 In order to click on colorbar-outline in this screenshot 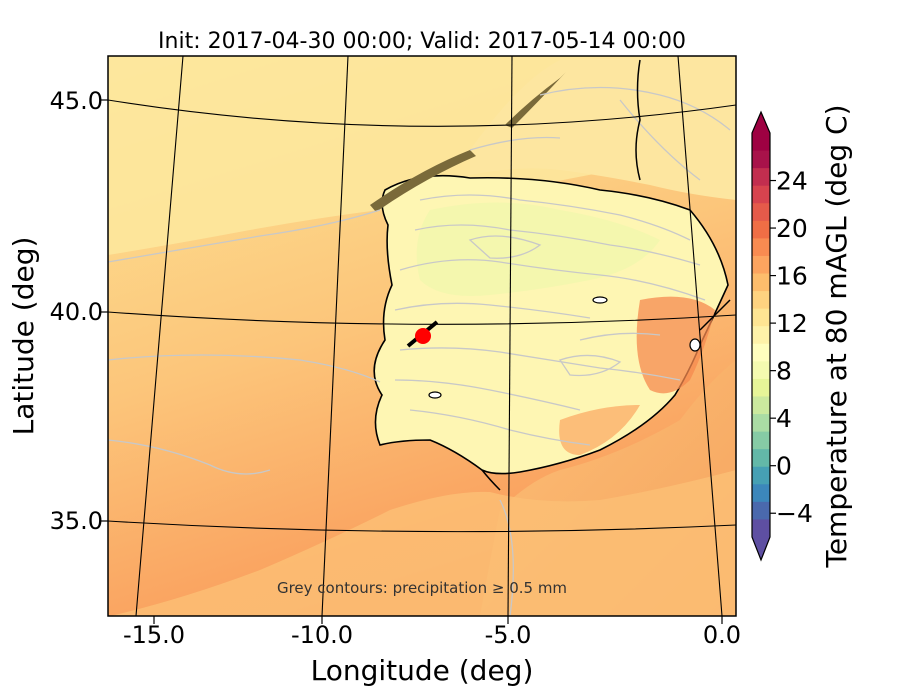, I will do `click(761, 336)`.